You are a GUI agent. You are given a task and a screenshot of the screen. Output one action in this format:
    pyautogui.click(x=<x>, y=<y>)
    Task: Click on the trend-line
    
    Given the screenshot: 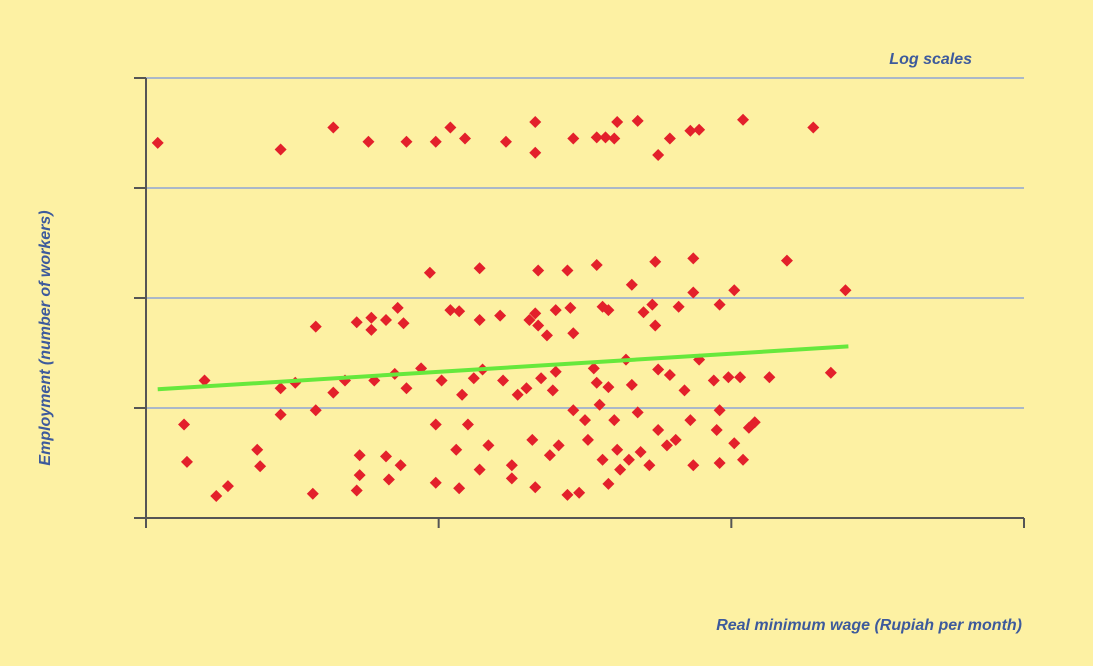 What is the action you would take?
    pyautogui.click(x=503, y=368)
    